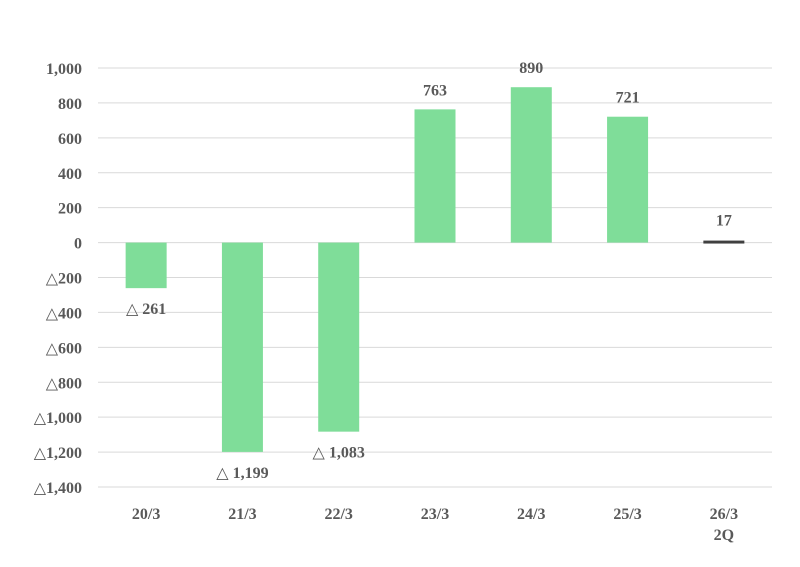  Describe the element at coordinates (628, 98) in the screenshot. I see `data-label: 721` at that location.